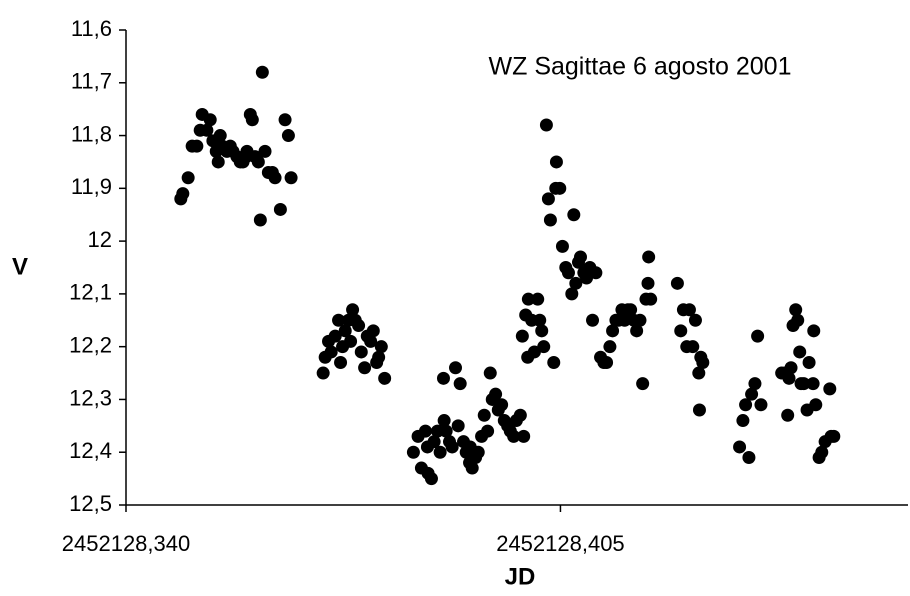 This screenshot has height=596, width=910. Describe the element at coordinates (640, 67) in the screenshot. I see `annotation: WZ Sagittae 6 agosto 2001` at that location.